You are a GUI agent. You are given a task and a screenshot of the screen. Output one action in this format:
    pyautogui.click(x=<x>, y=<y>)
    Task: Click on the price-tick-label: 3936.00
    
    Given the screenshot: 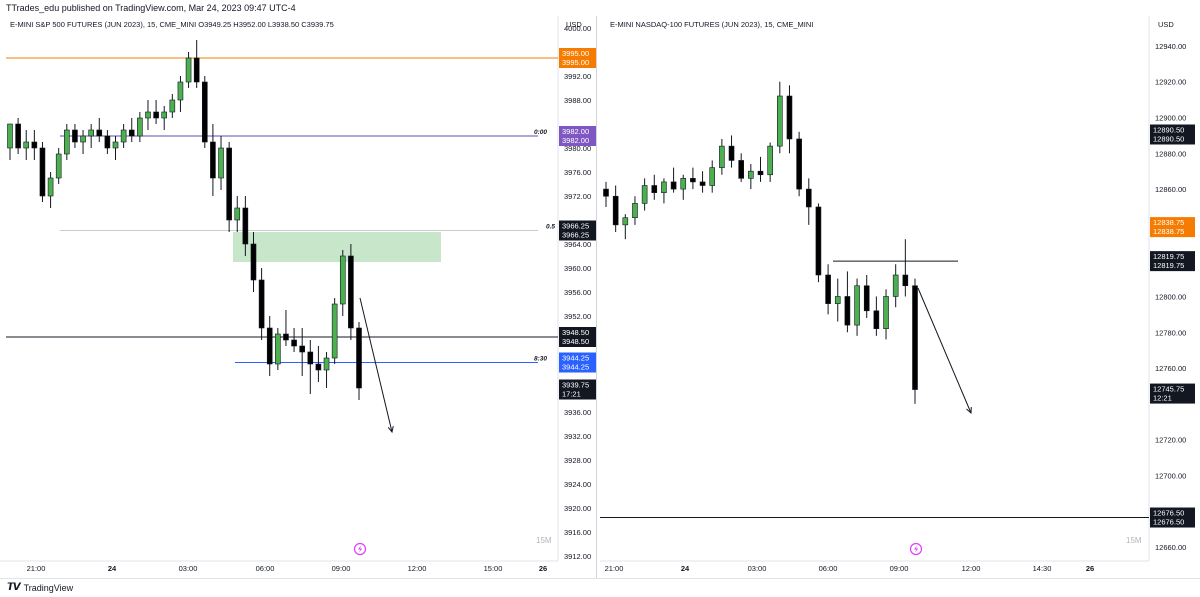 What is the action you would take?
    pyautogui.click(x=577, y=412)
    